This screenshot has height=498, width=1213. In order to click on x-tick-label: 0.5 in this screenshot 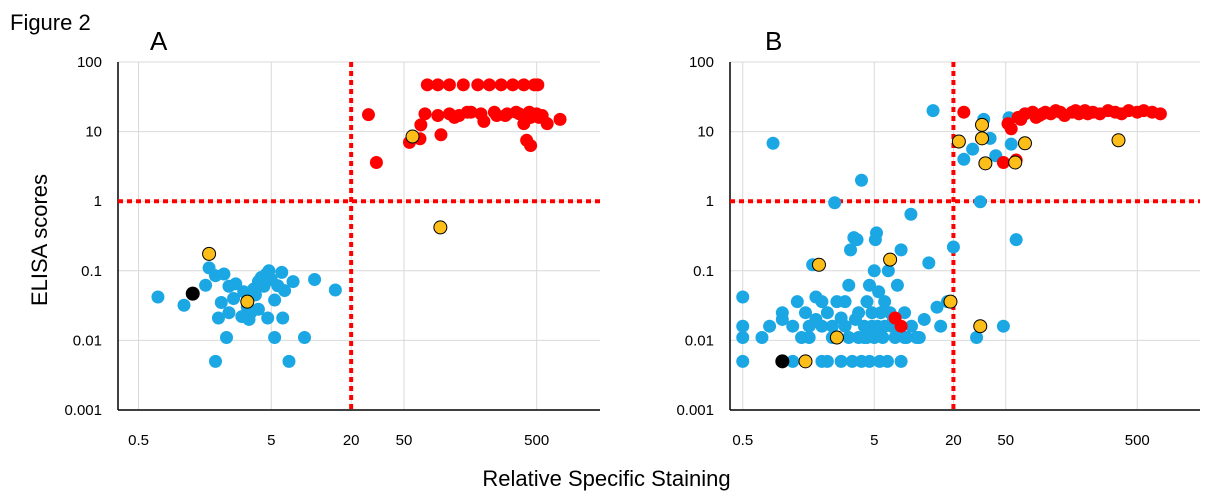, I will do `click(742, 440)`.